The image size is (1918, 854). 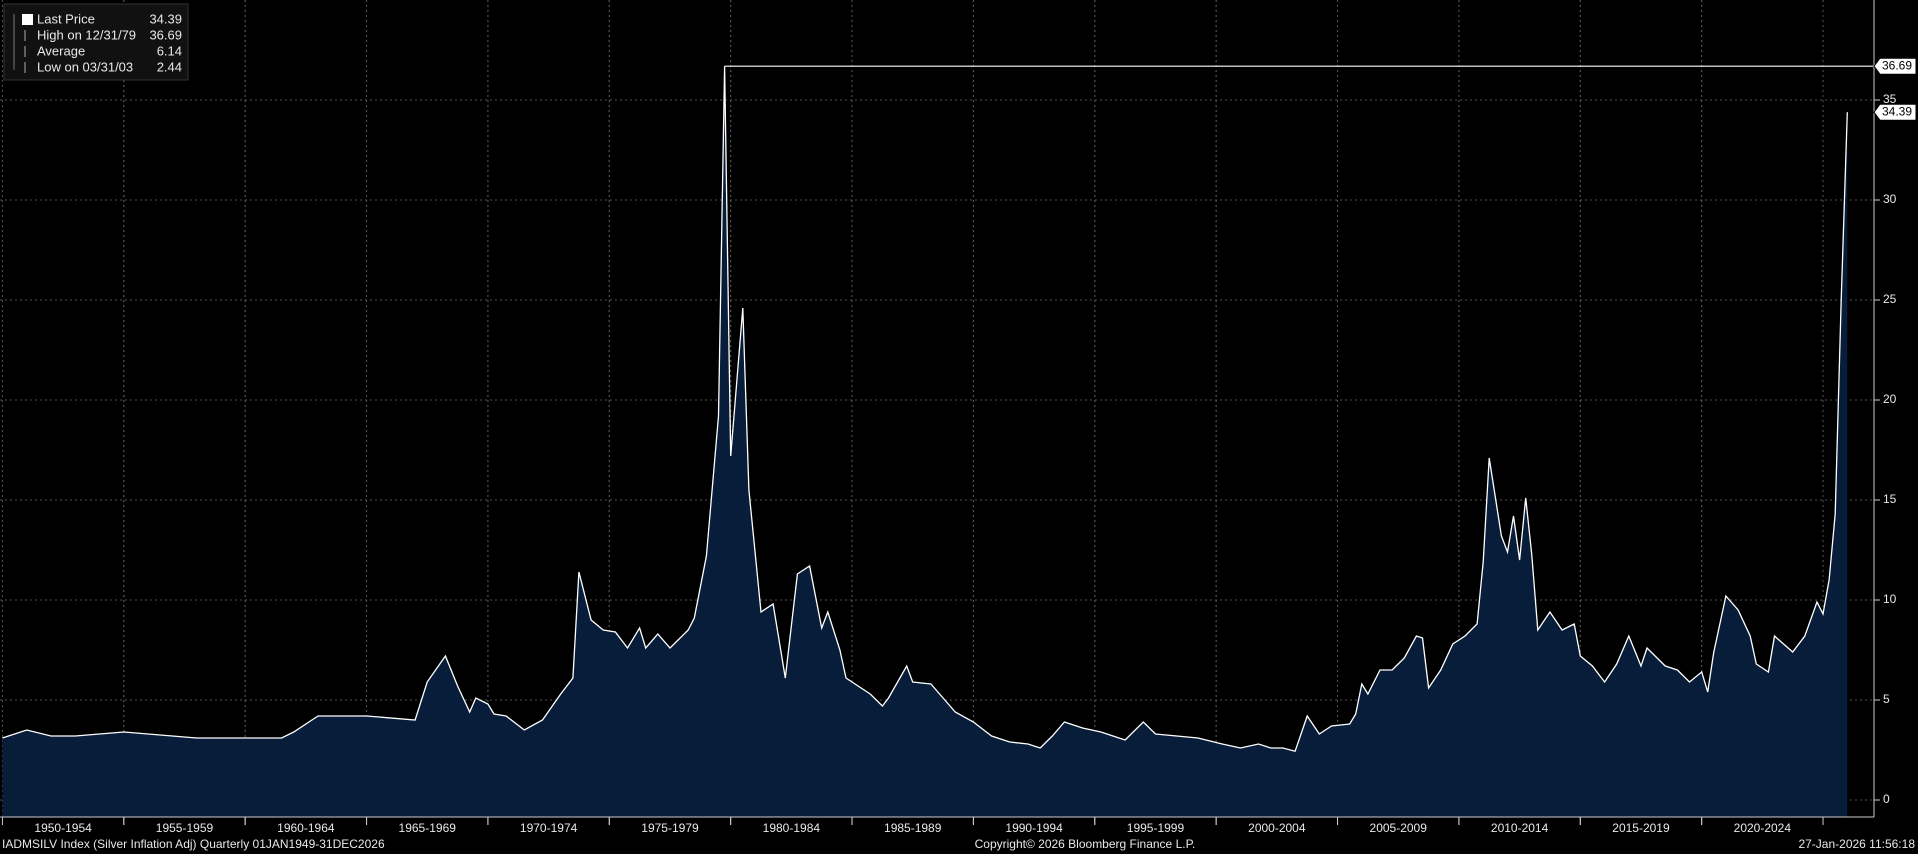 I want to click on legend-swatch, so click(x=27, y=19).